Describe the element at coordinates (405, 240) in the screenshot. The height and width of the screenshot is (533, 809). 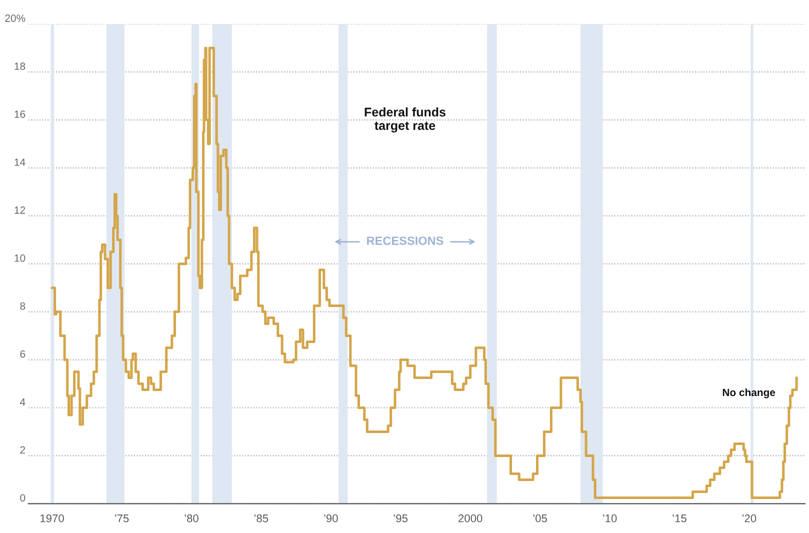
I see `annotation: RECESSIONS` at that location.